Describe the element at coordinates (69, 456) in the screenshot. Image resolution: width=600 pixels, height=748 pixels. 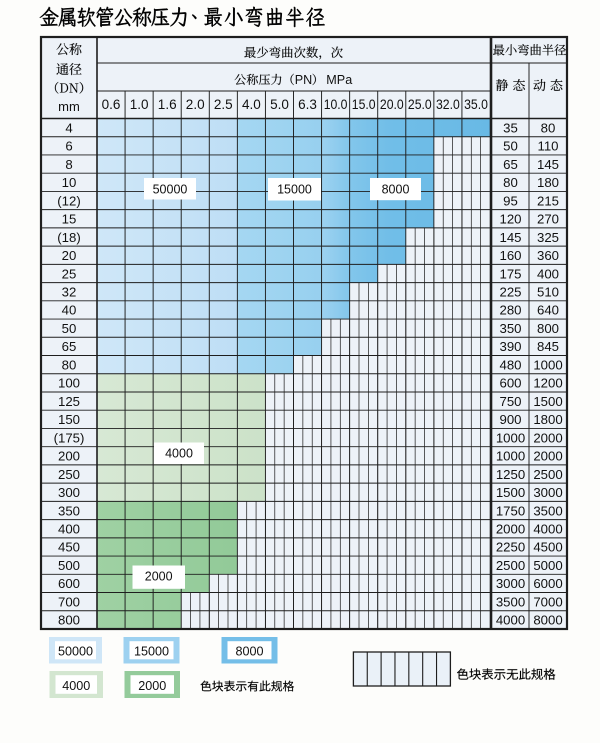
I see `svg-text: 200` at that location.